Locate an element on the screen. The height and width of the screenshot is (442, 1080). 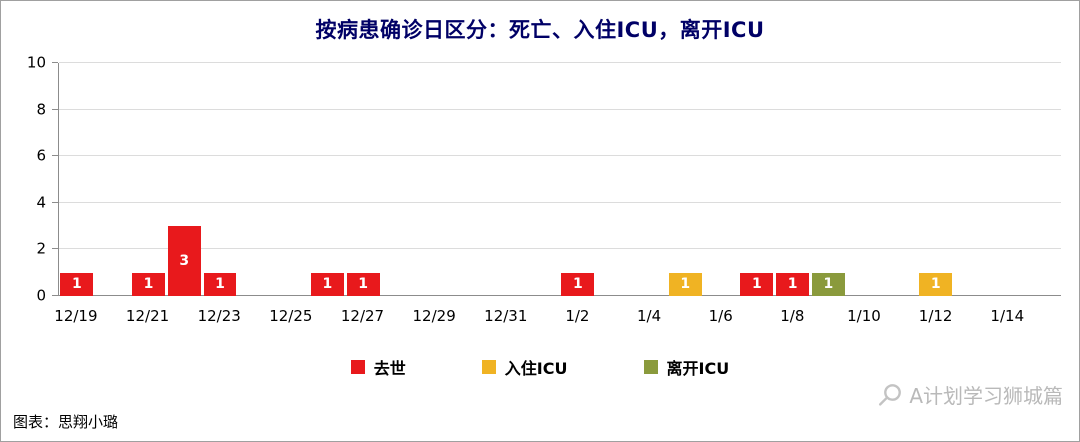
x-tick-label: 12/27 is located at coordinates (362, 316).